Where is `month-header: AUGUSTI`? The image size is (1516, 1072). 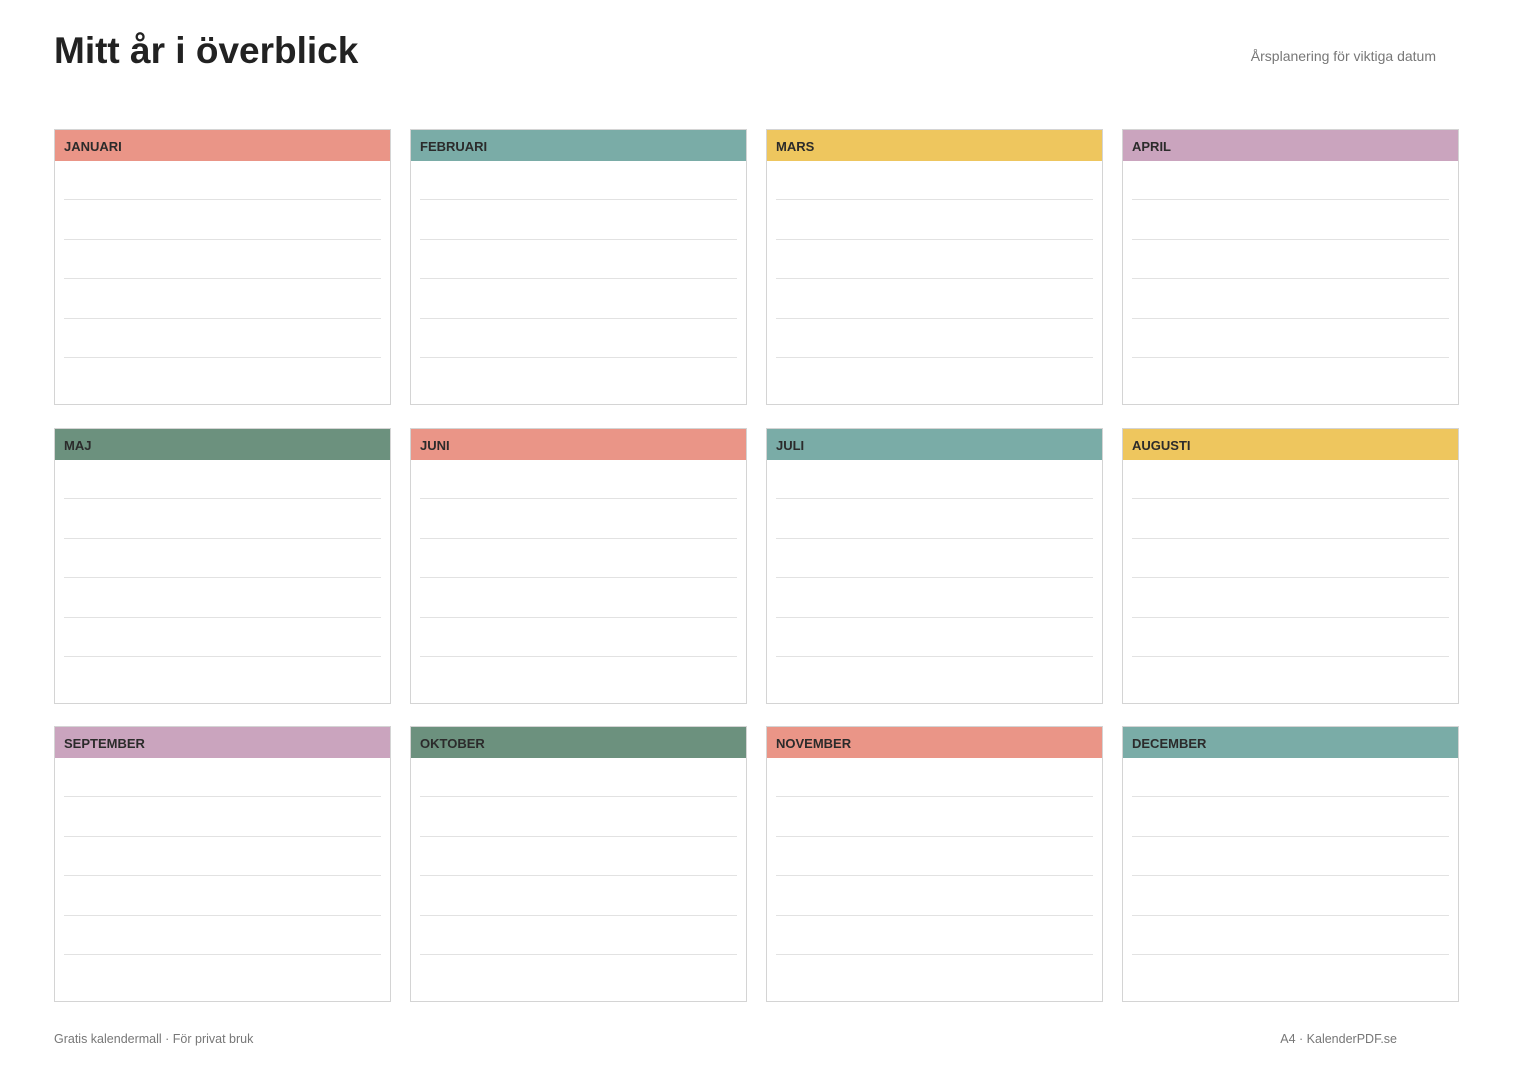 month-header: AUGUSTI is located at coordinates (1290, 444).